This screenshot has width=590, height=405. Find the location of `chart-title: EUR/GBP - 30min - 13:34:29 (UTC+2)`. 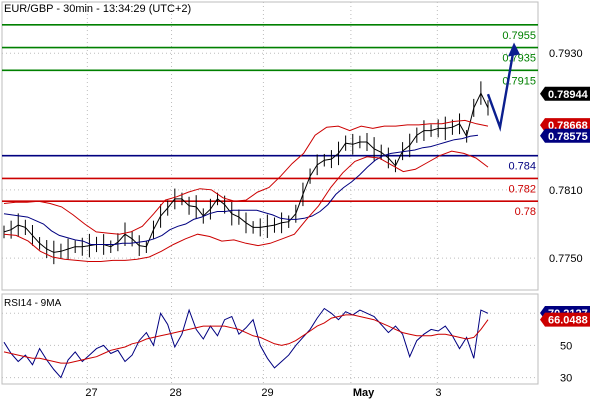

chart-title: EUR/GBP - 30min - 13:34:29 (UTC+2) is located at coordinates (97, 9).